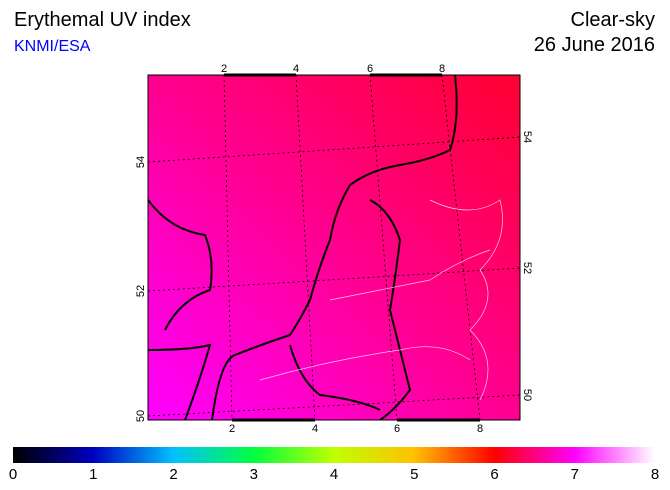  Describe the element at coordinates (594, 45) in the screenshot. I see `date: 26 June 2016` at that location.